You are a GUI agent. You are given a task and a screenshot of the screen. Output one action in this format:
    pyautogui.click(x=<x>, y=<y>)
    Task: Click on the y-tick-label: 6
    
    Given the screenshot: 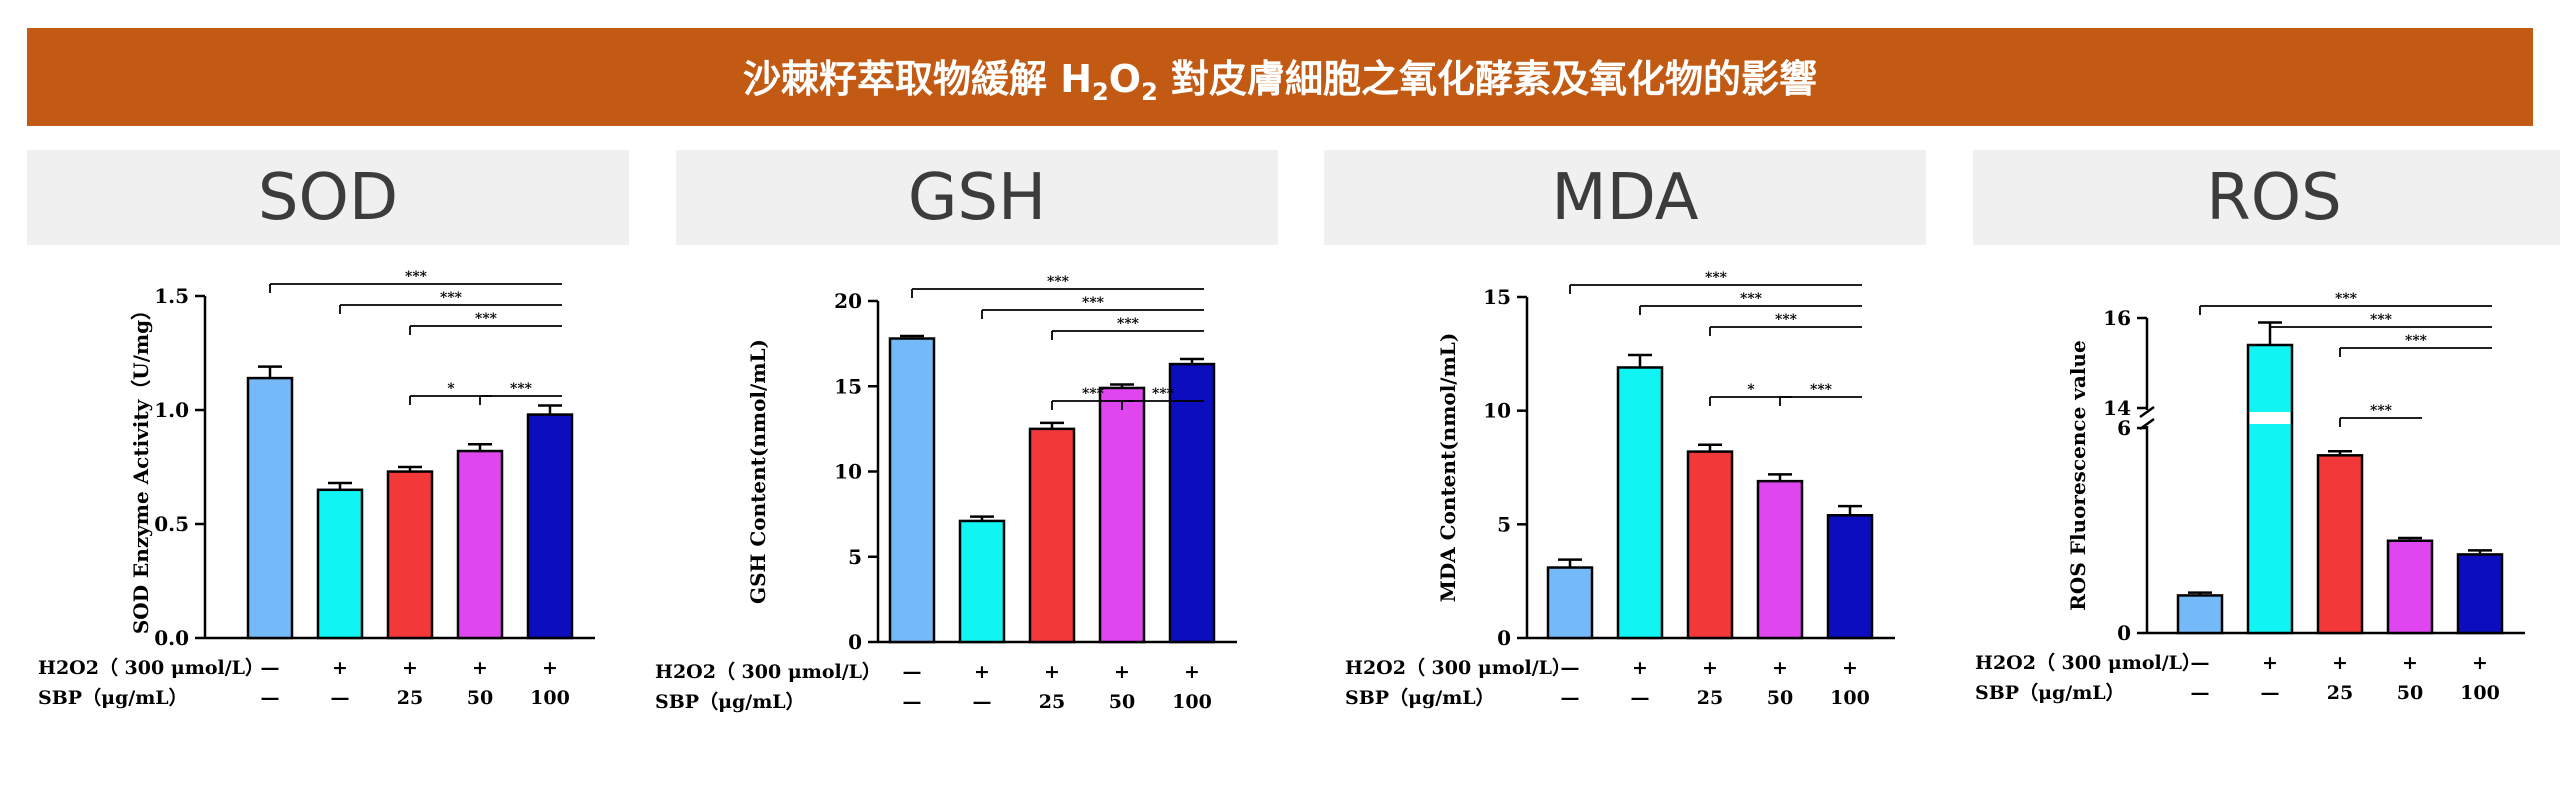 What is the action you would take?
    pyautogui.click(x=2124, y=428)
    